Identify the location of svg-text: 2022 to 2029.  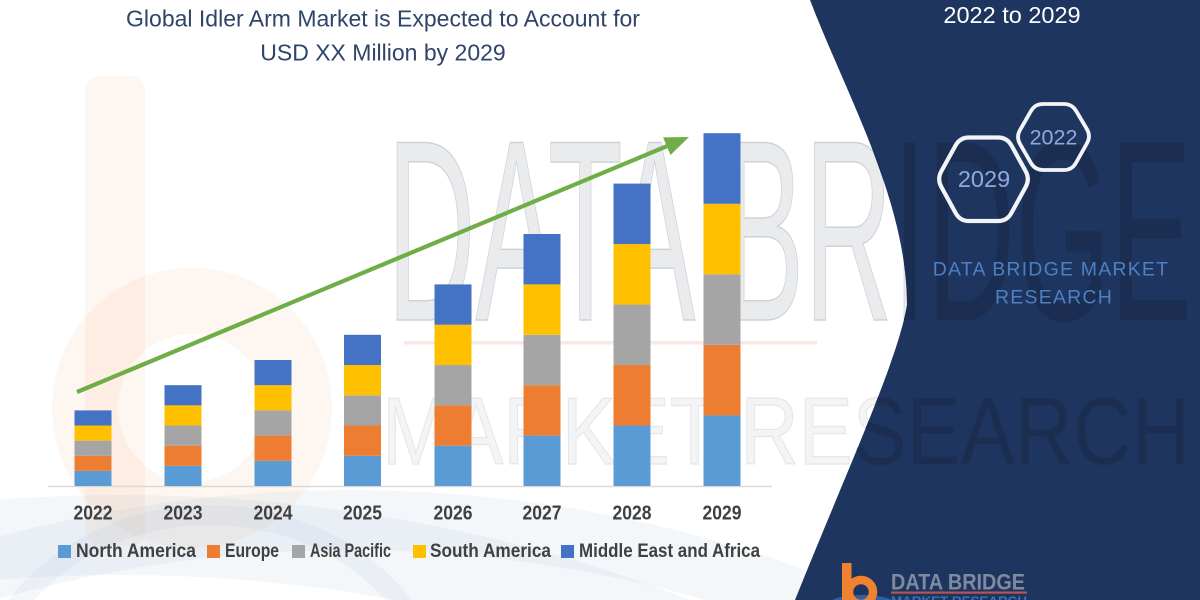
(1011, 15).